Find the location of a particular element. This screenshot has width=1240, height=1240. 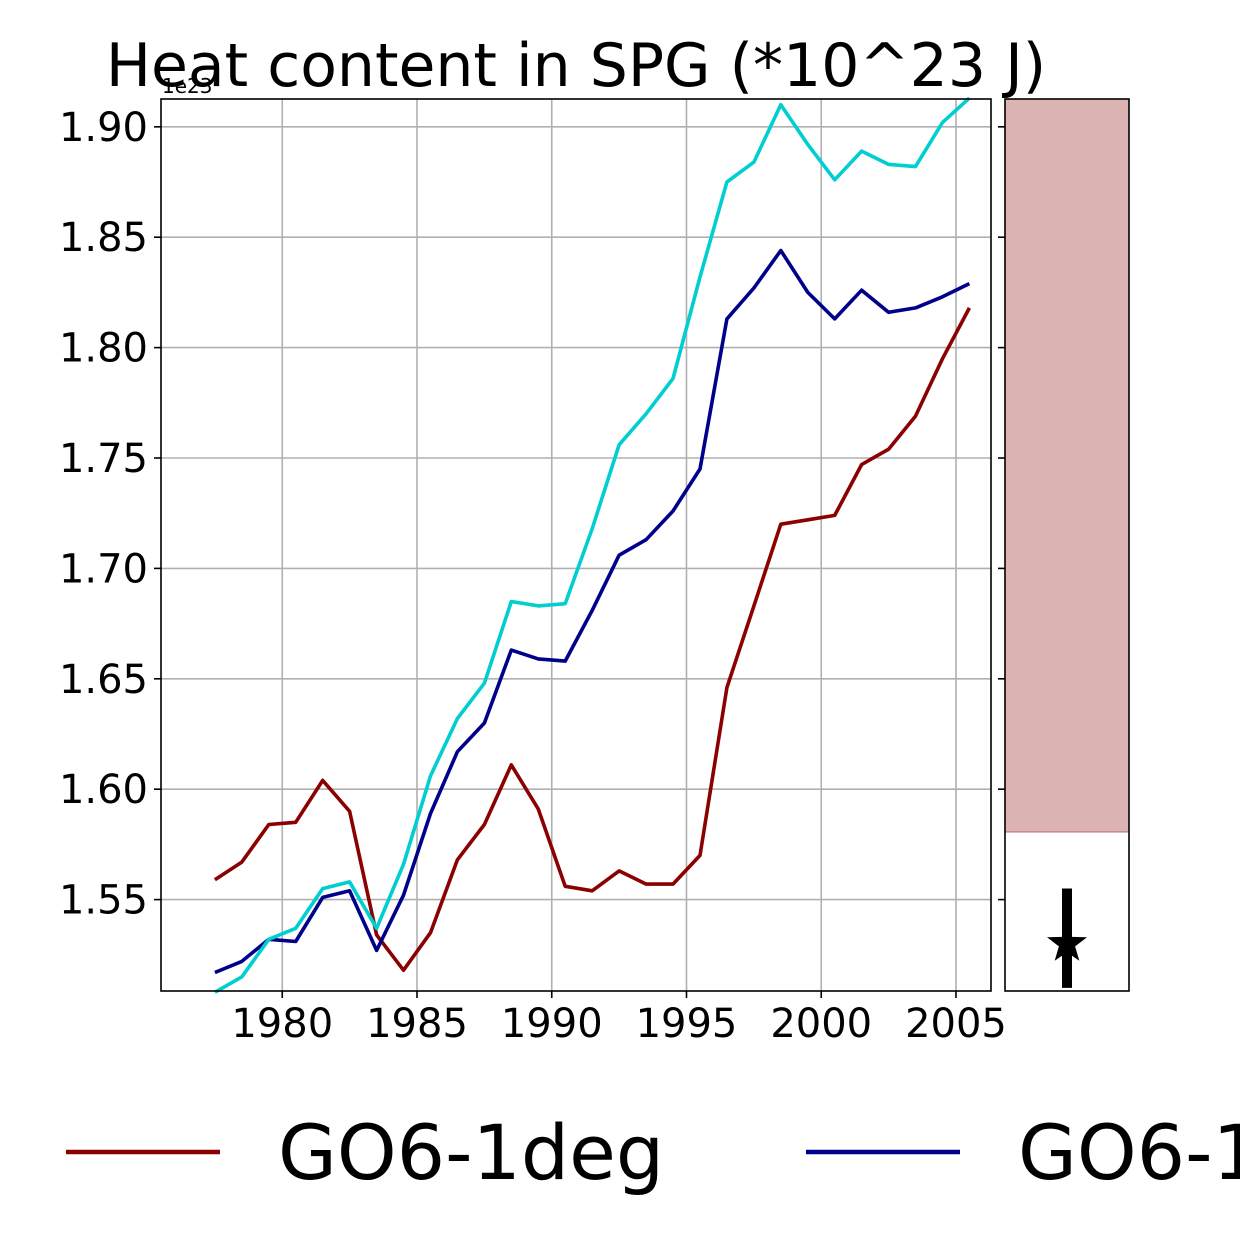

range-band is located at coordinates (1067, 465).